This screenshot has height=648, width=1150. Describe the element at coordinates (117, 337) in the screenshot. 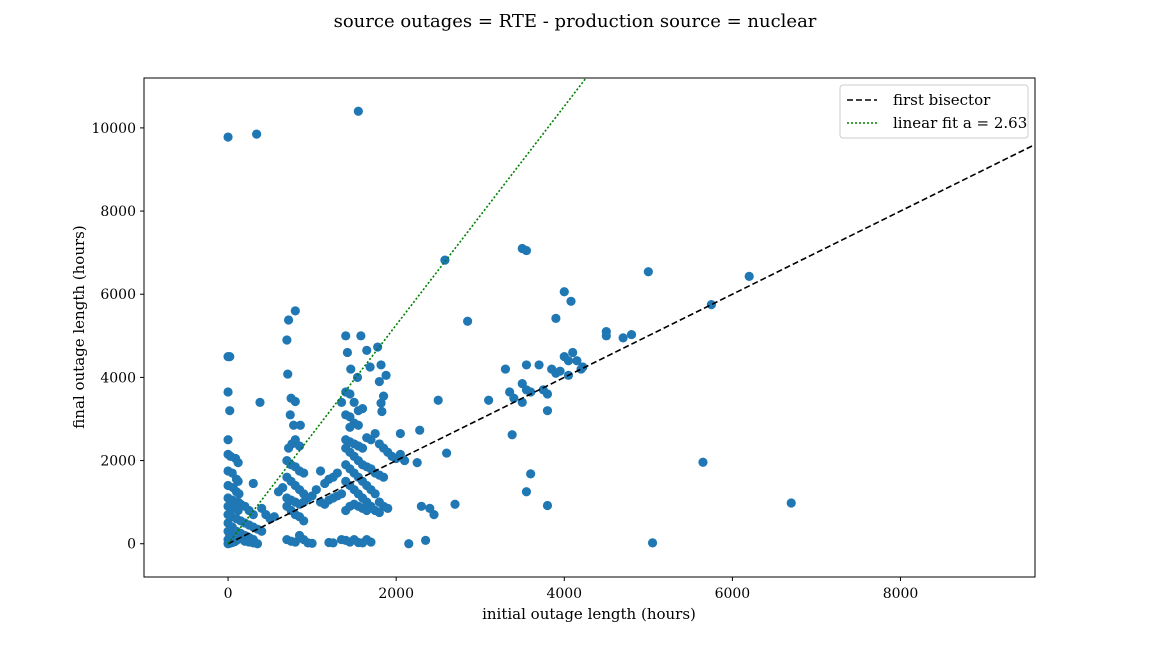

I see `y-axis-ticks: 0 2000 4000 6000 8000 10000` at that location.